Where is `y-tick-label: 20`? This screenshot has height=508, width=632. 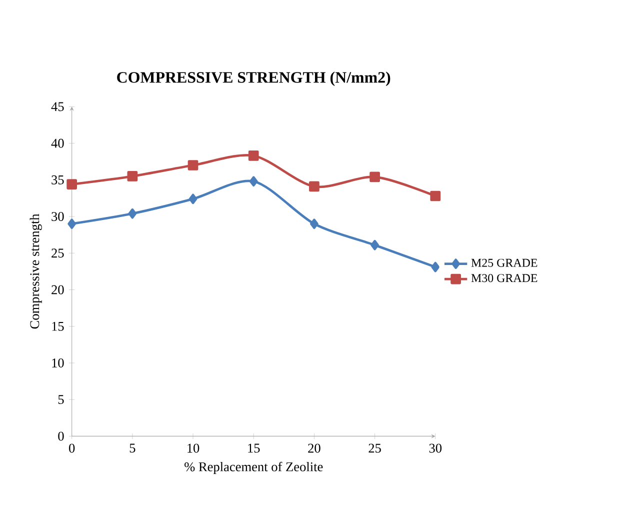
y-tick-label: 20 is located at coordinates (58, 289).